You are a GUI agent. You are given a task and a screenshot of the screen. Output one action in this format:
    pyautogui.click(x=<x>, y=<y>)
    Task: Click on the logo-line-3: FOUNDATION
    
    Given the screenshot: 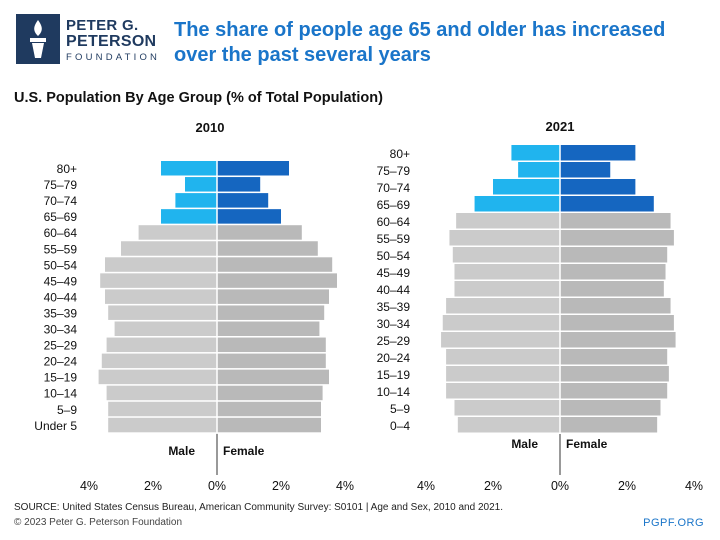 What is the action you would take?
    pyautogui.click(x=113, y=57)
    